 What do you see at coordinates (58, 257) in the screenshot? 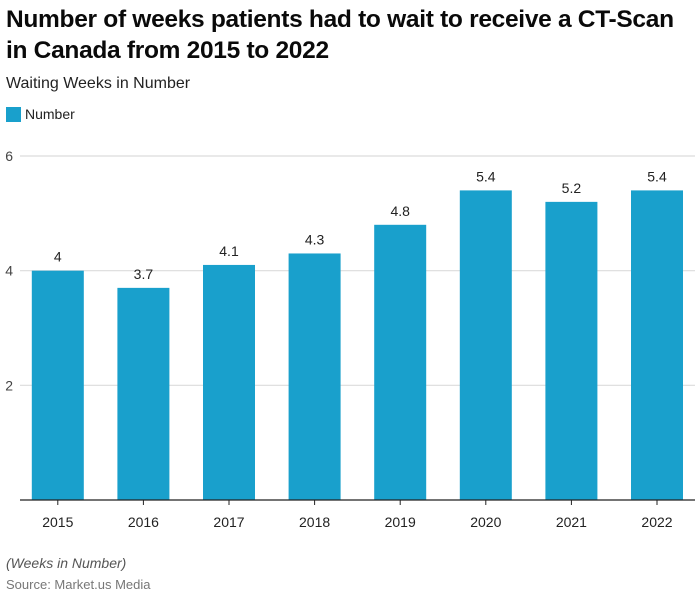
I see `data-label: 4` at bounding box center [58, 257].